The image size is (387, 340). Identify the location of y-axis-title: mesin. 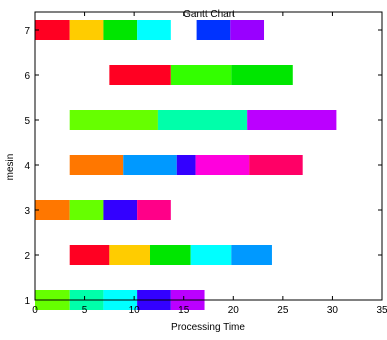
(10, 167).